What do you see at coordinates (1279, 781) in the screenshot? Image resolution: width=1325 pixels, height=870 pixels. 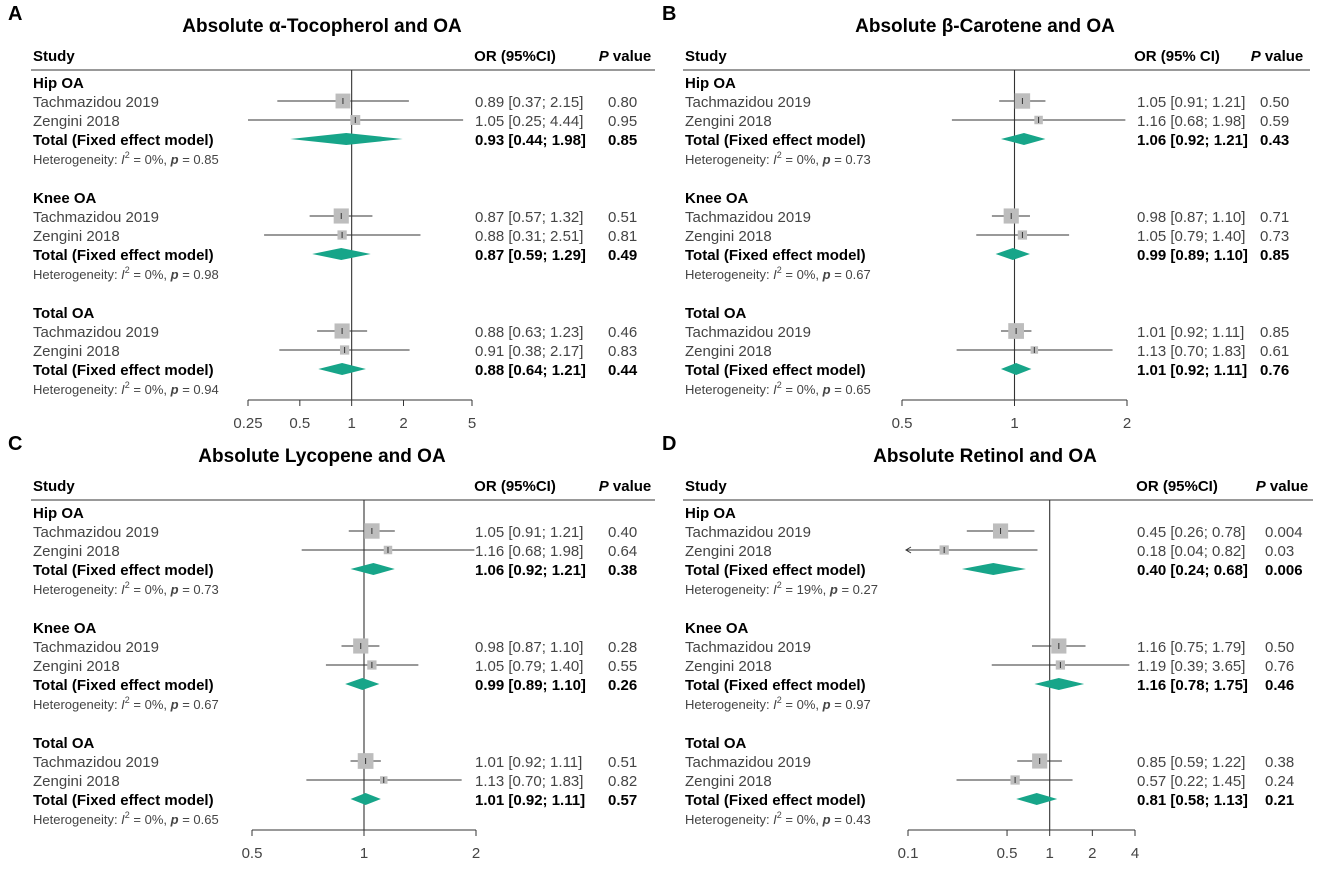 I see `study-p-value: 0.24` at bounding box center [1279, 781].